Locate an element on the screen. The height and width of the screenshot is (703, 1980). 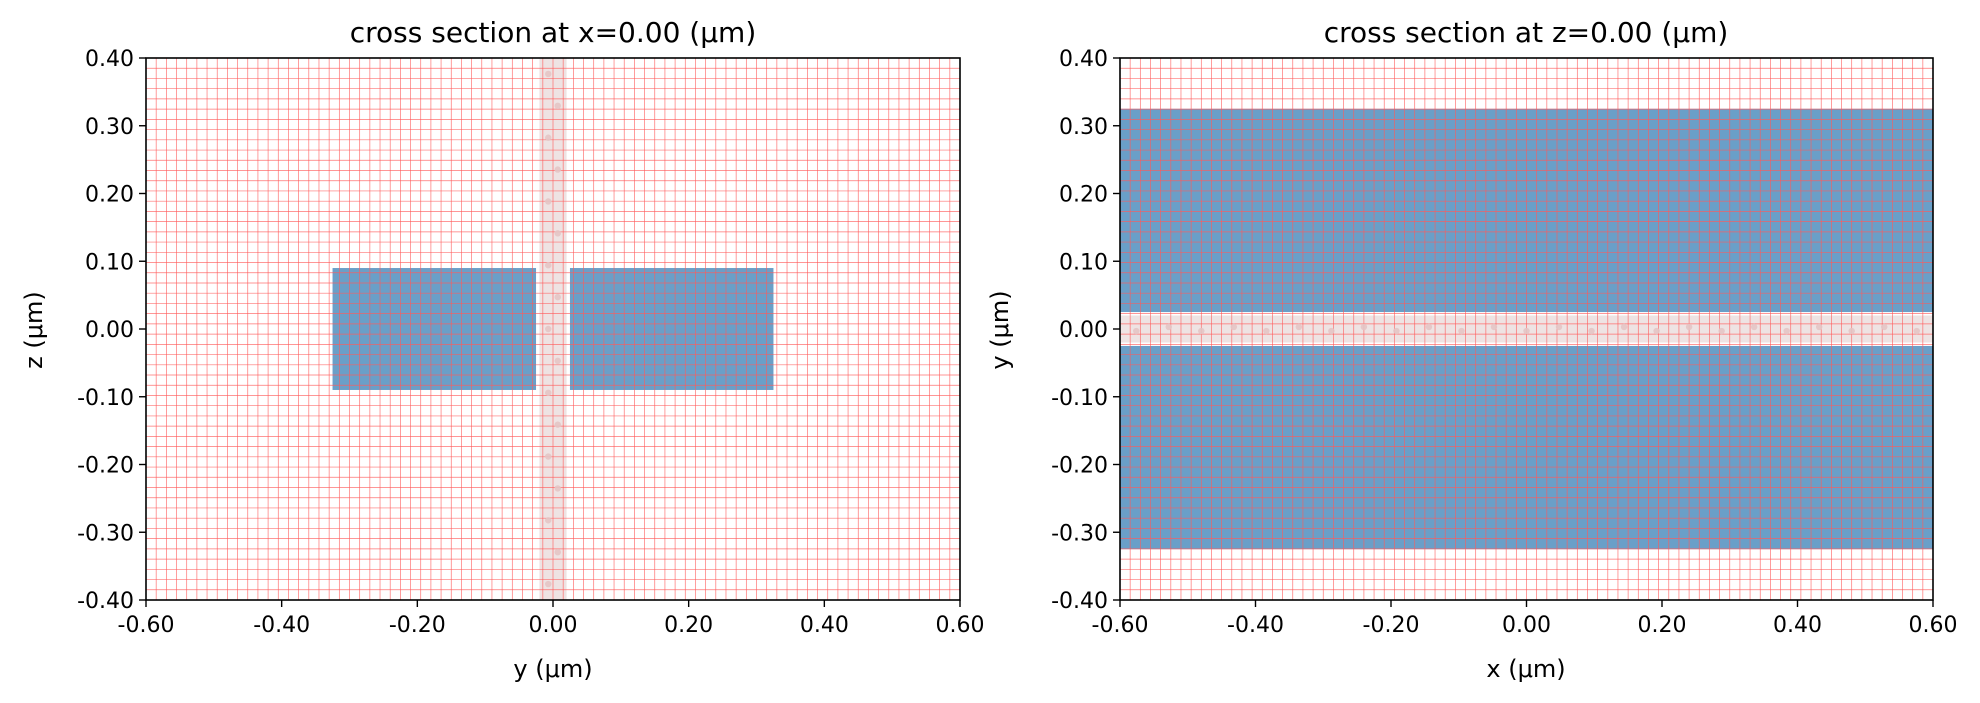
right-ytick-label: 0.30 is located at coordinates (1083, 127).